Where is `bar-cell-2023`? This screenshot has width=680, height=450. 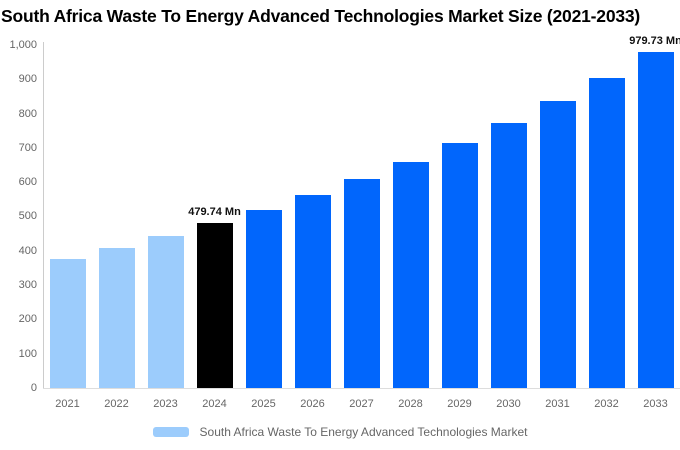
bar-cell-2023 is located at coordinates (165, 216).